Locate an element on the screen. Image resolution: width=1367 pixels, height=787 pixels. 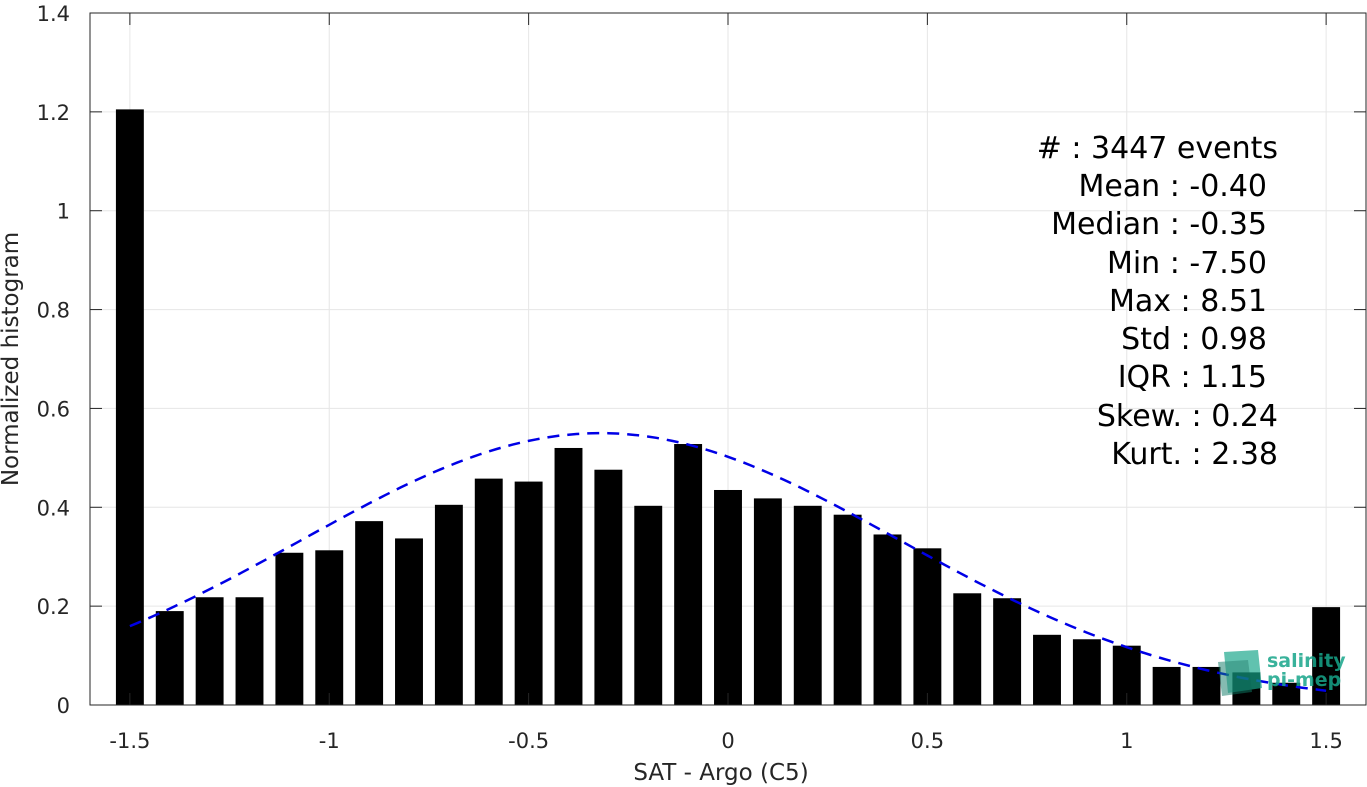
x-tick-label: 0.5 is located at coordinates (927, 741).